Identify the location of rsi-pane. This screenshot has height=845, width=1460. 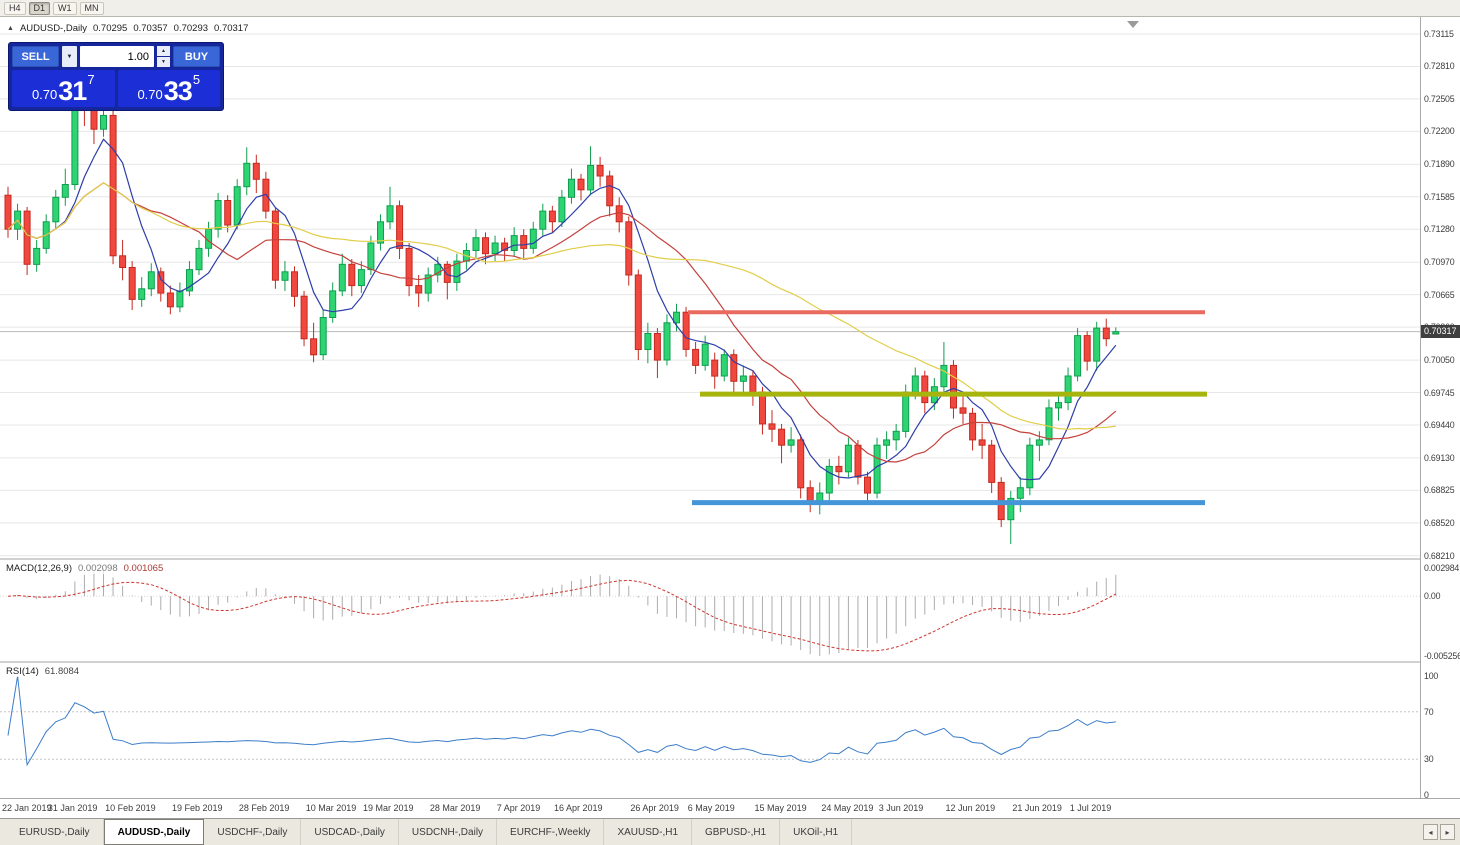
(710, 721).